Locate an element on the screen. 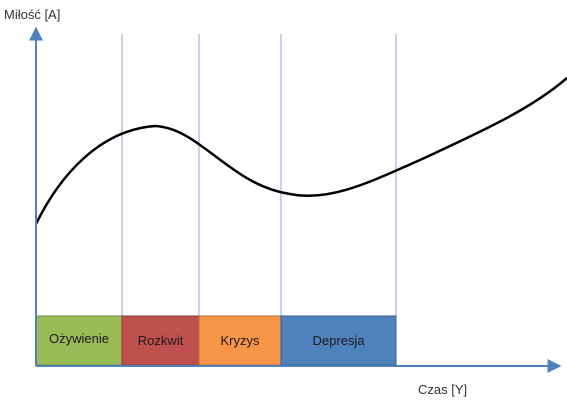 The width and height of the screenshot is (567, 410). phase-label-depresja: Depresja is located at coordinates (338, 340).